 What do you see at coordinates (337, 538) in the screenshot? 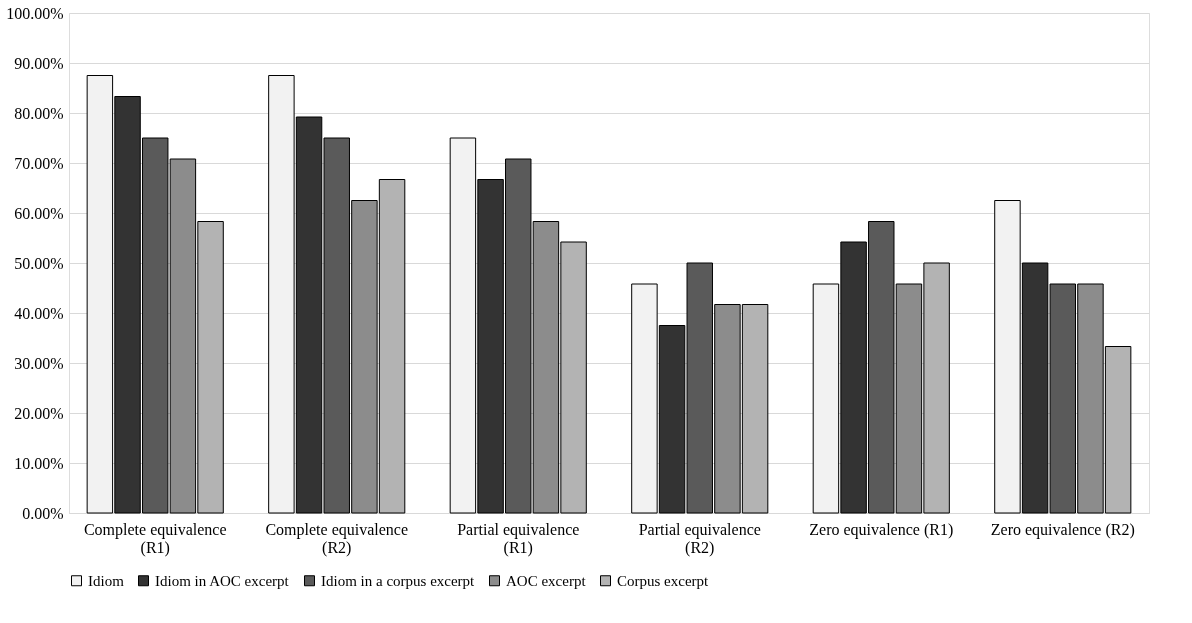
I see `x-tick-label: Complete equivalence (R2)` at bounding box center [337, 538].